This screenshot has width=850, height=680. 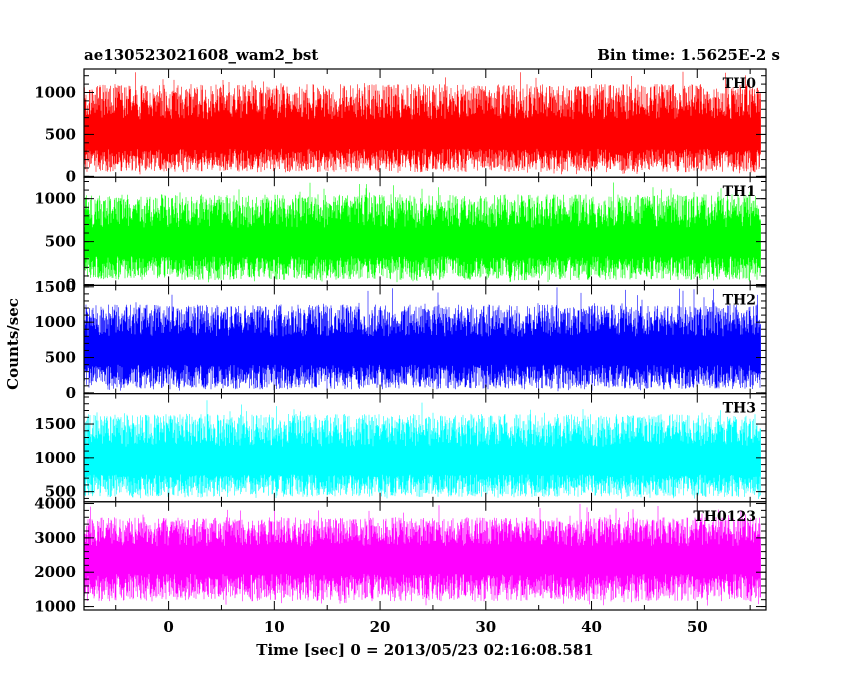 I want to click on panel-label-th0123: TH0123, so click(x=724, y=517).